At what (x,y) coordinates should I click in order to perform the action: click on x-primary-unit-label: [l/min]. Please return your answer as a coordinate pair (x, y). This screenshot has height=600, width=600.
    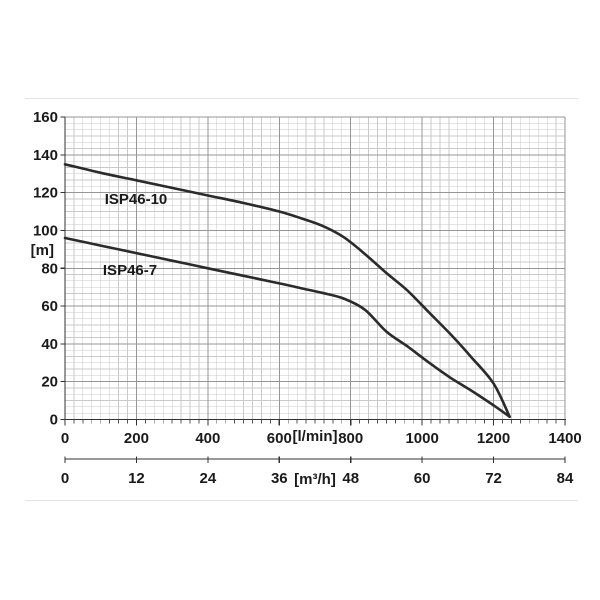
    Looking at the image, I should click on (315, 436).